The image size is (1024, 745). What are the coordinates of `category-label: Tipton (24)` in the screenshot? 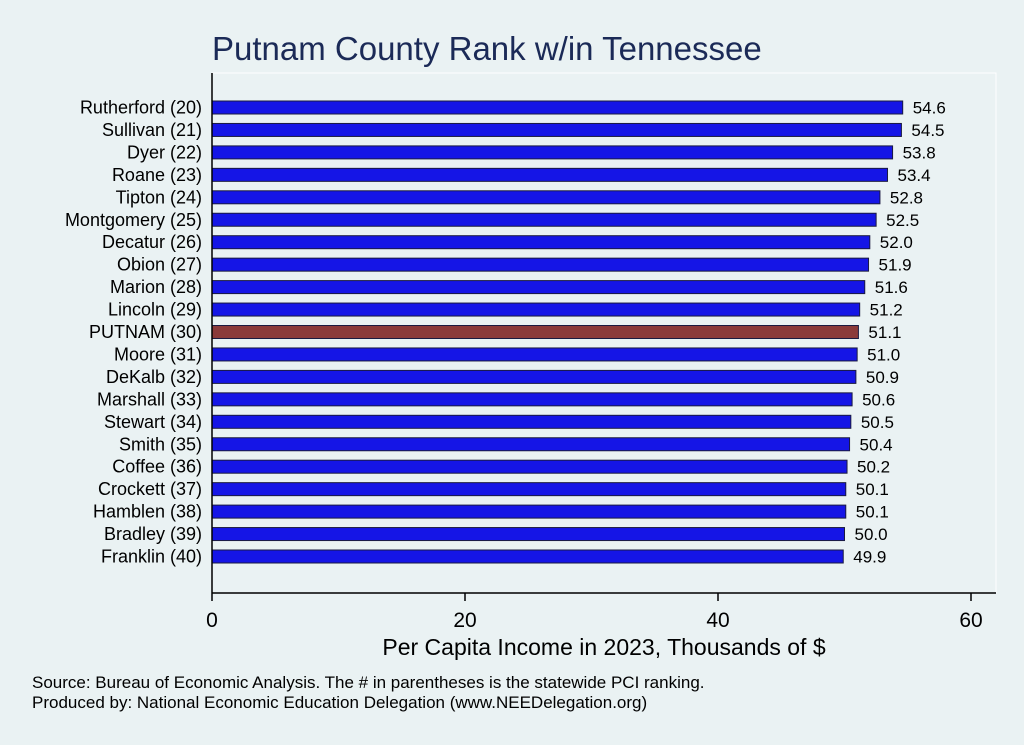 It's located at (159, 197).